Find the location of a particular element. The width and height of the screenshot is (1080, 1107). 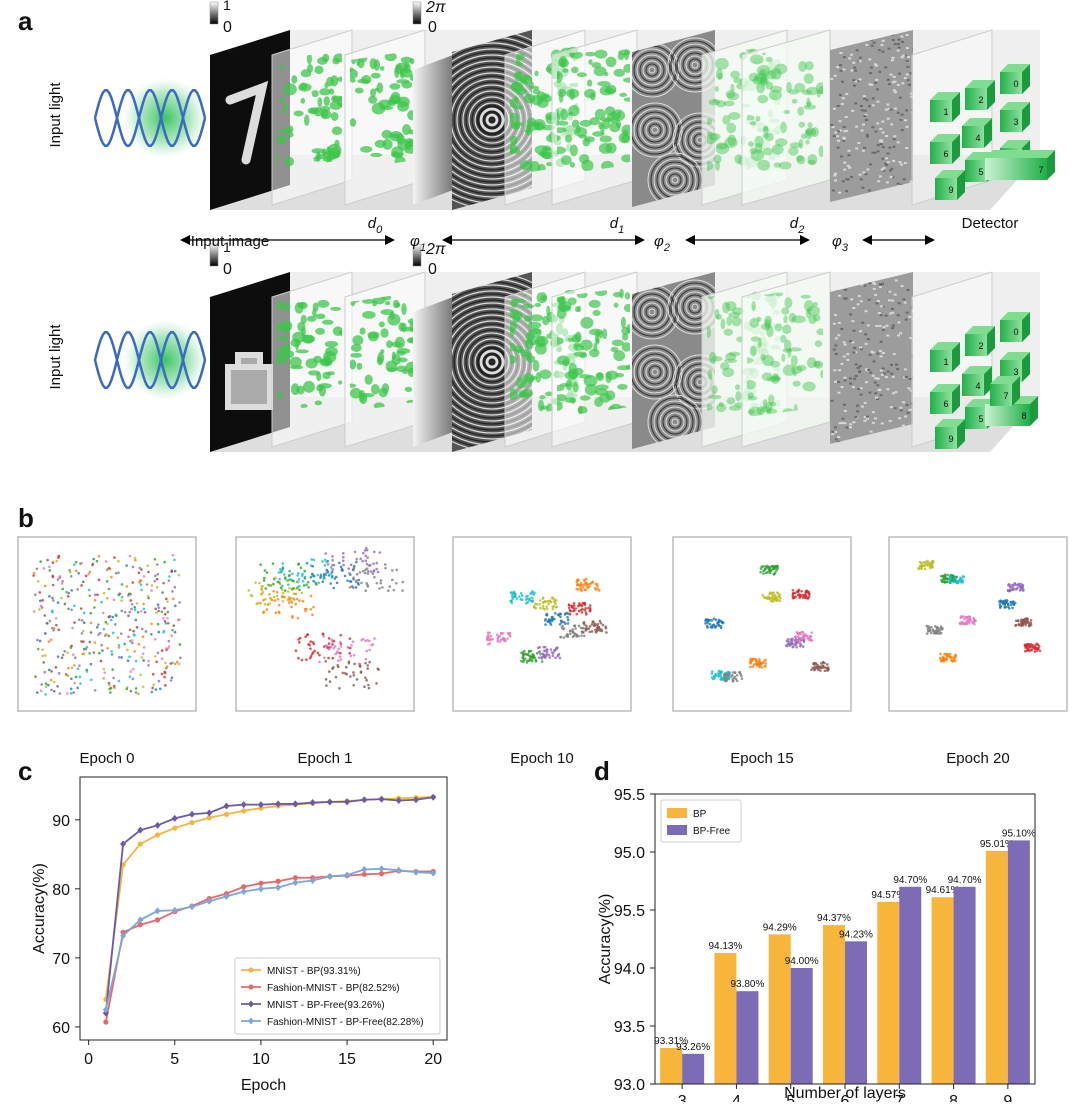

detector-digit: 0 is located at coordinates (1015, 84).